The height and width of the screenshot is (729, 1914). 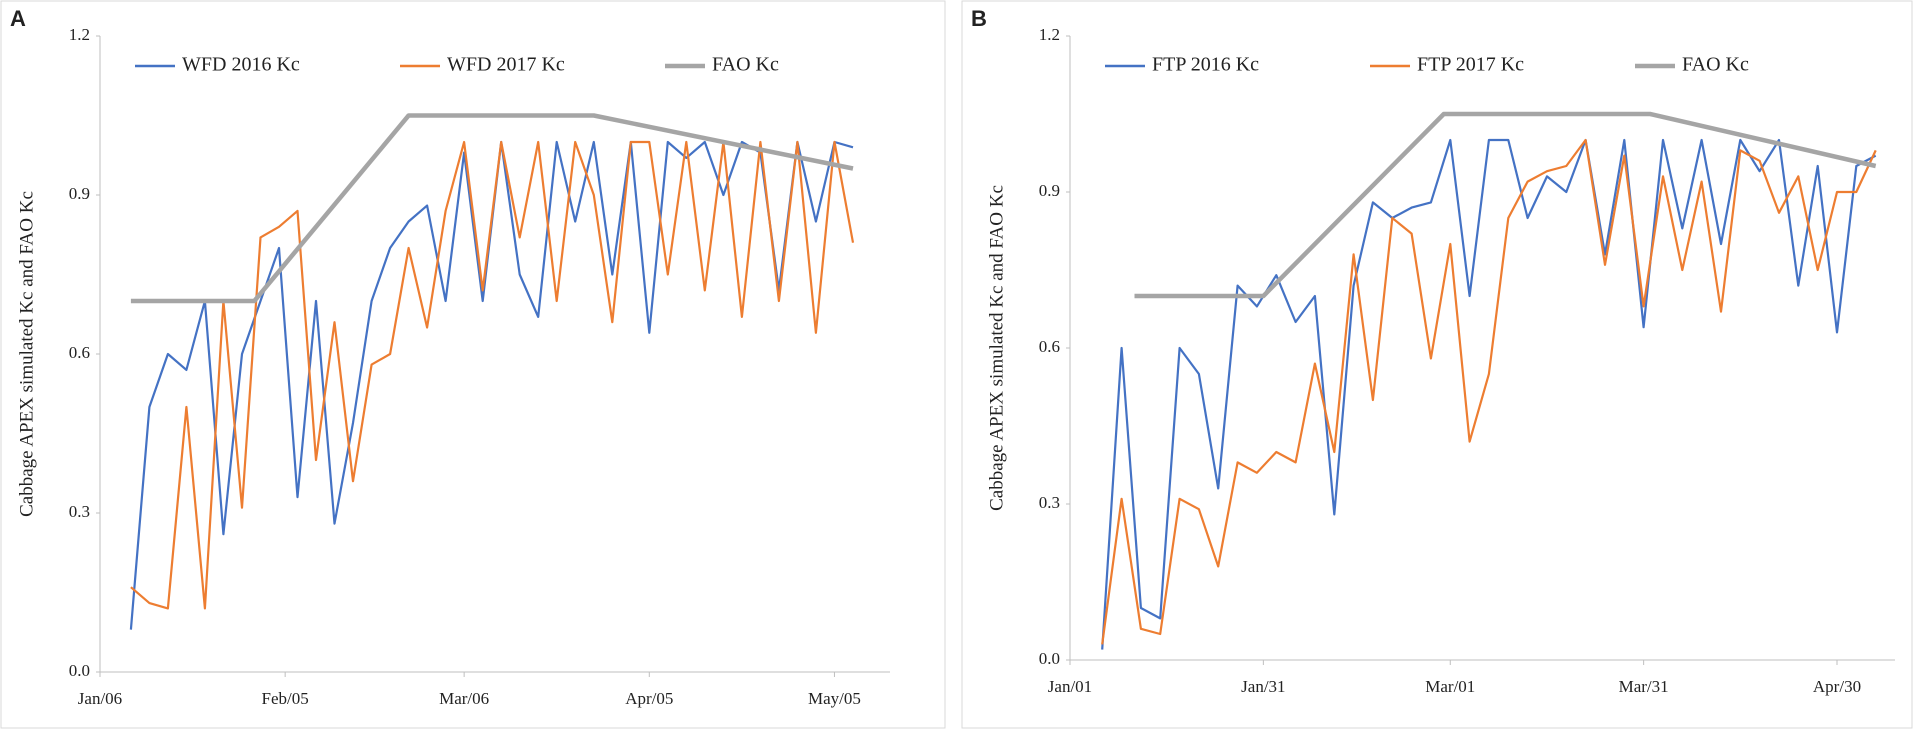 What do you see at coordinates (1470, 65) in the screenshot?
I see `legend-label: FTP 2017 Kc` at bounding box center [1470, 65].